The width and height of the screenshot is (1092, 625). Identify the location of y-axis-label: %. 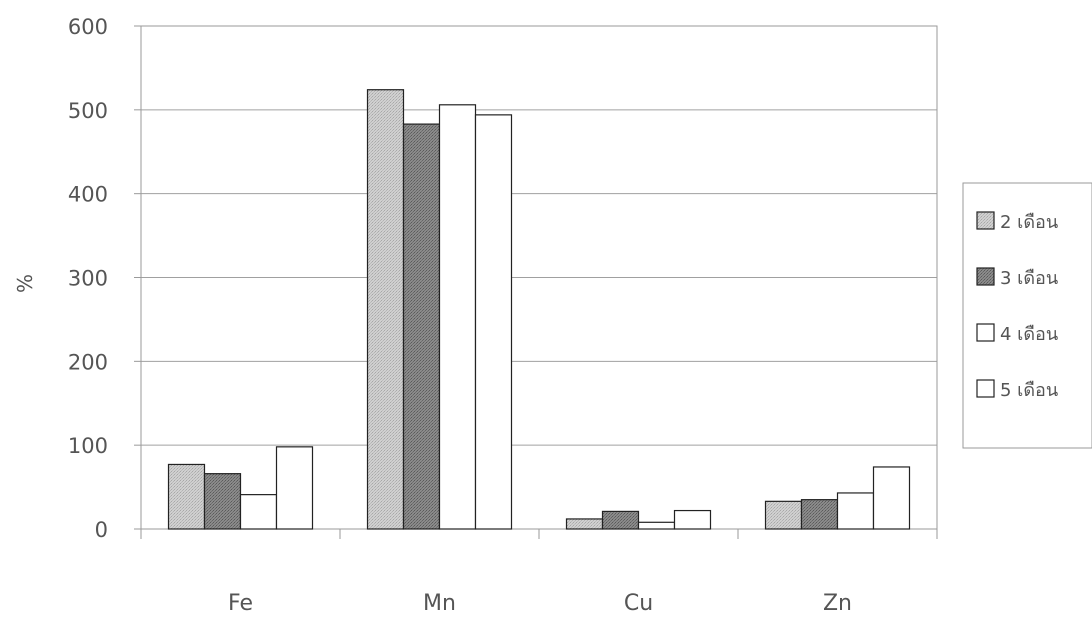
(25, 283).